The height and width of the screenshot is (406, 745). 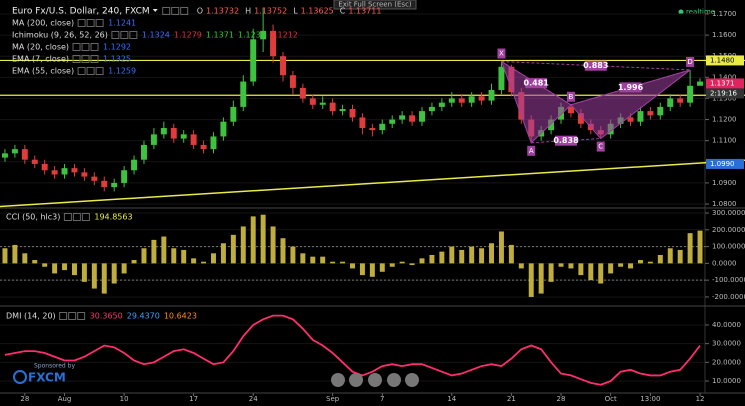 I want to click on y-tick-label: 1.1100, so click(x=724, y=141).